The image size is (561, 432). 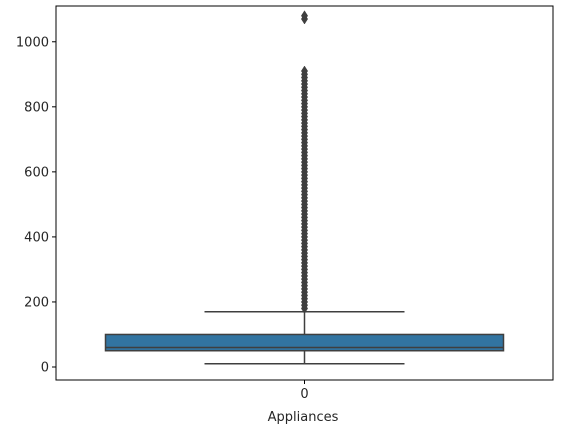 What do you see at coordinates (45, 367) in the screenshot?
I see `y-tick-label: 0` at bounding box center [45, 367].